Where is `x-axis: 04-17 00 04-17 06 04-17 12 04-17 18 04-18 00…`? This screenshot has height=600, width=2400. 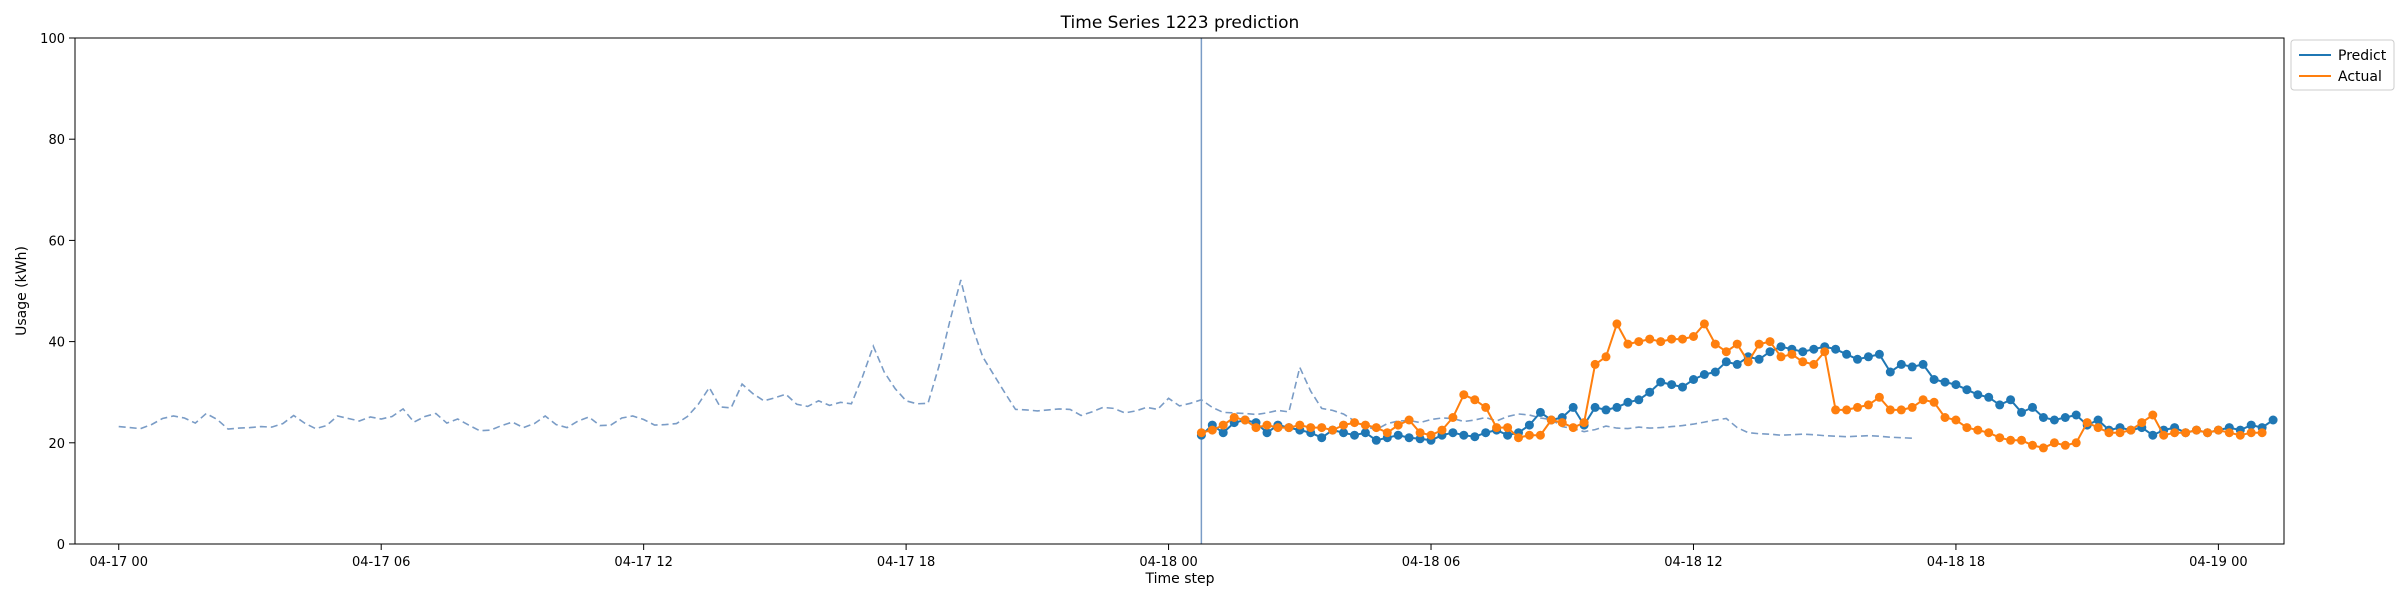 x-axis: 04-17 00 04-17 06 04-17 12 04-17 18 04-18 00… is located at coordinates (1169, 557).